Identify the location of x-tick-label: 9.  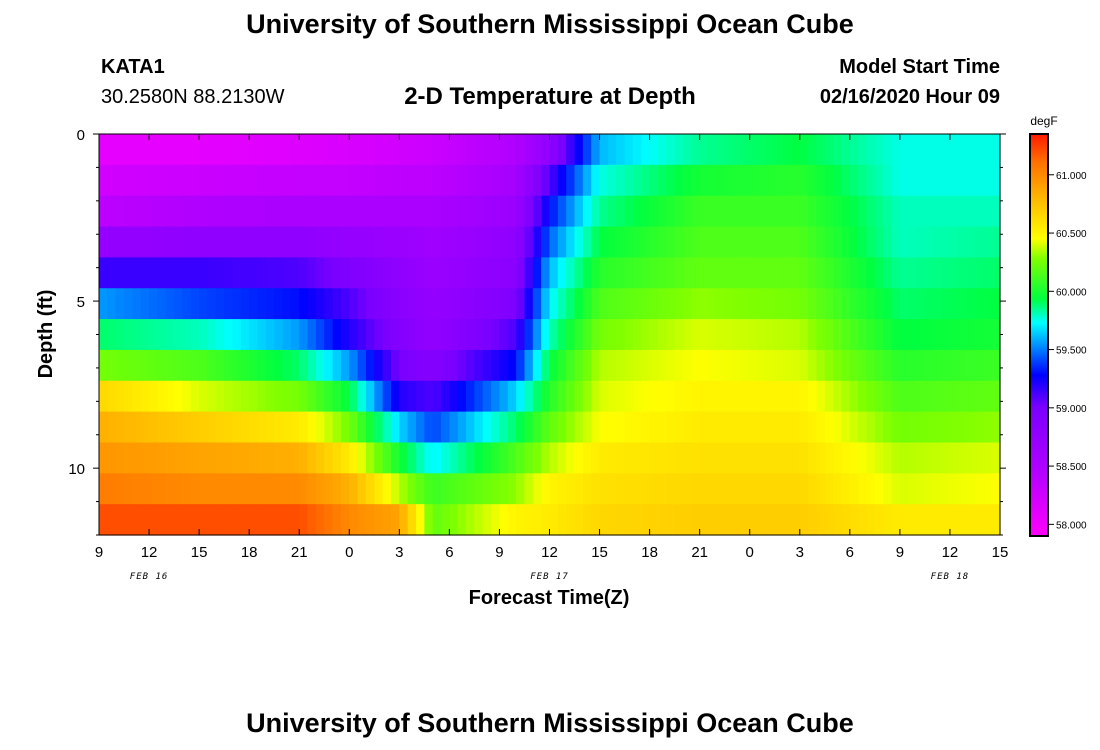
(99, 552).